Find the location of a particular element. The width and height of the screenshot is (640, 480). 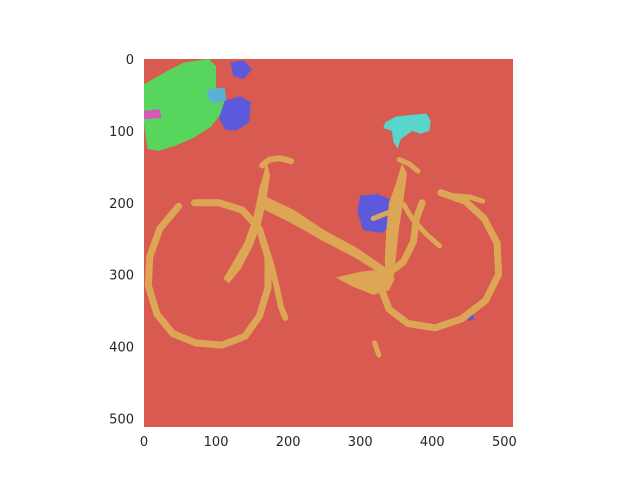

y-tick-label: 100 is located at coordinates (121, 132).